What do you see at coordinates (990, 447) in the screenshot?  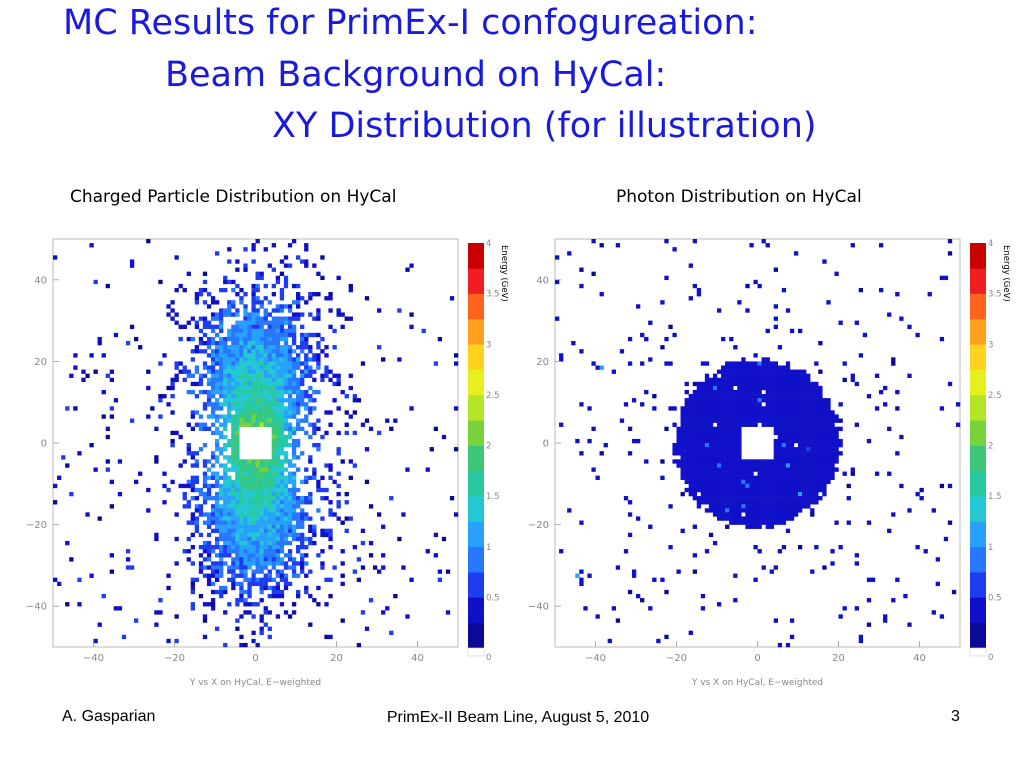 I see `colorbar-tick-label: 2` at bounding box center [990, 447].